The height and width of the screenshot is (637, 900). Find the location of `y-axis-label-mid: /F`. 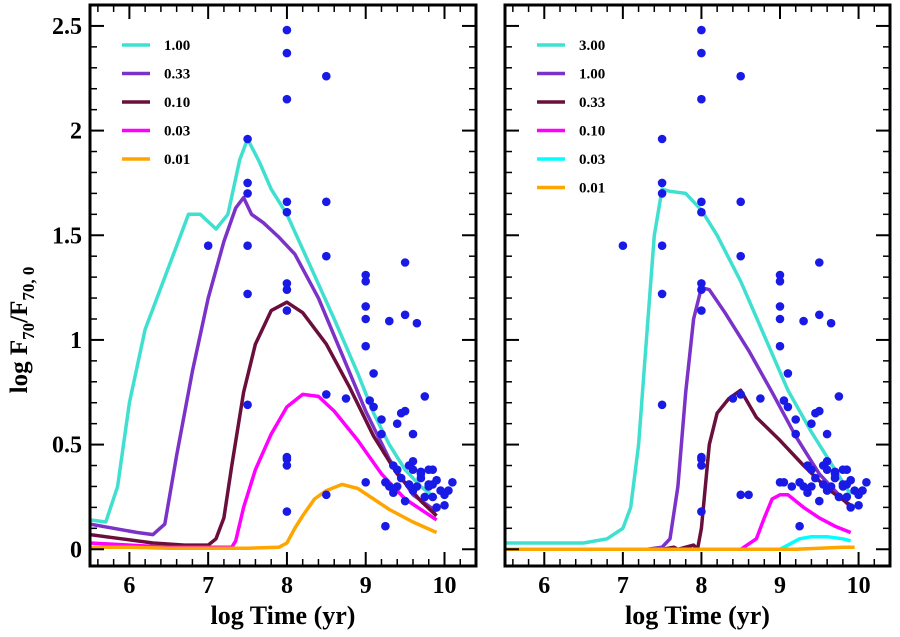

y-axis-label-mid: /F is located at coordinates (19, 312).